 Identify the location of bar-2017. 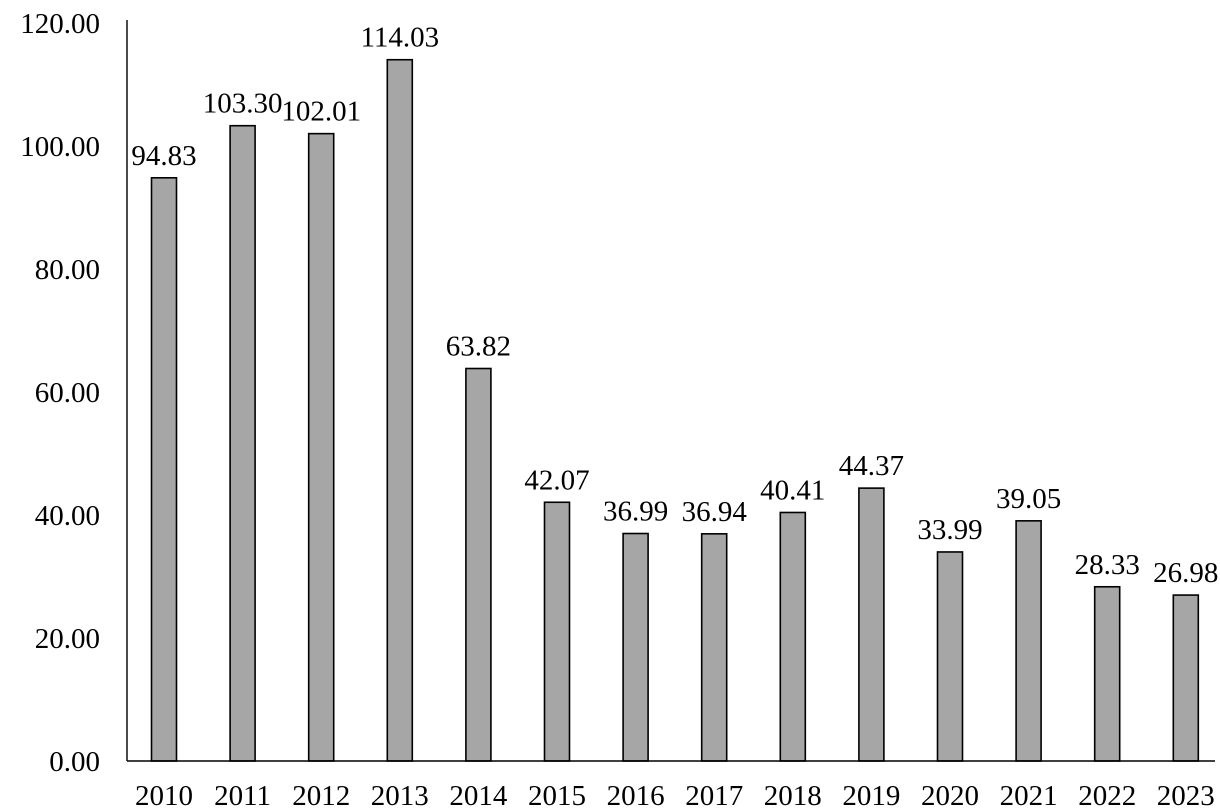
(714, 647).